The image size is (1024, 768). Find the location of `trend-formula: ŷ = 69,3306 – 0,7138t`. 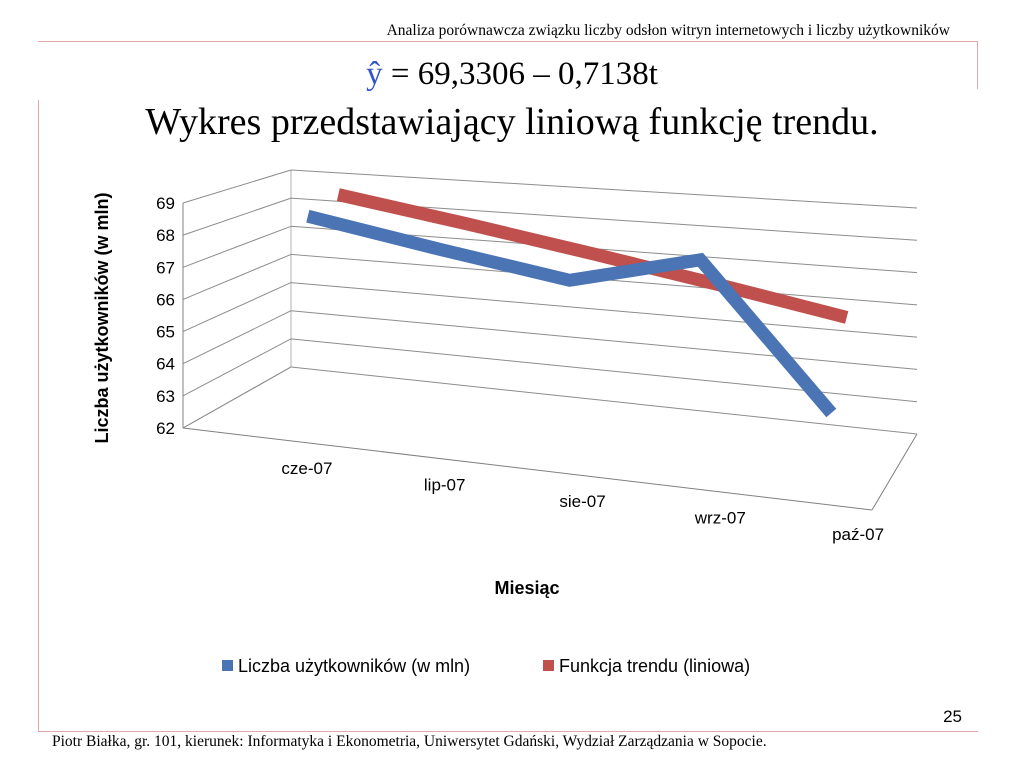

trend-formula: ŷ = 69,3306 – 0,7138t is located at coordinates (512, 74).